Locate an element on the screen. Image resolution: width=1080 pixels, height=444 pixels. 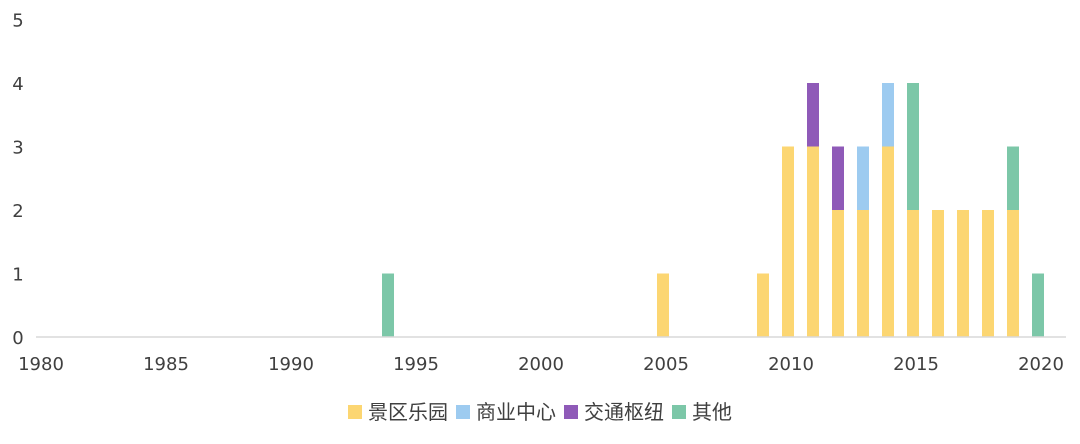
legend: 景区乐园 商业中心 交通枢纽 其他 is located at coordinates (540, 412).